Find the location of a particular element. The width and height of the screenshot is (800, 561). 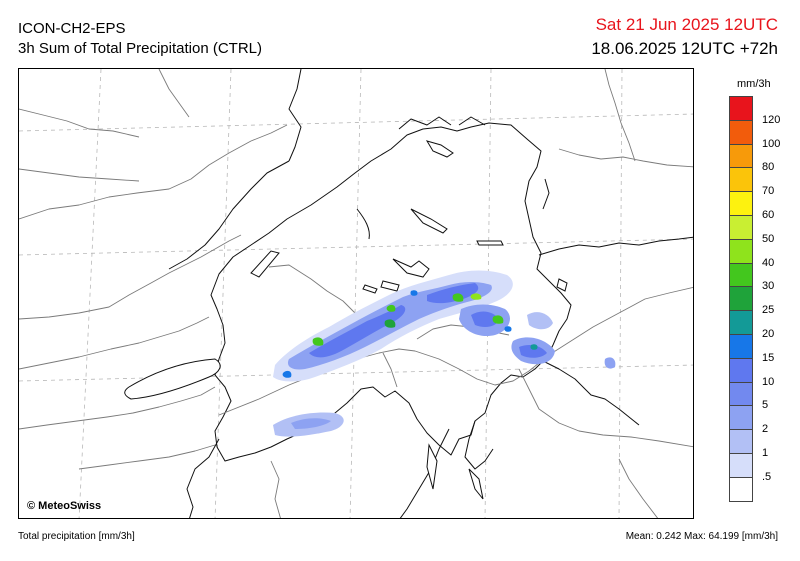

legend-tick-label: 20 is located at coordinates (768, 334).